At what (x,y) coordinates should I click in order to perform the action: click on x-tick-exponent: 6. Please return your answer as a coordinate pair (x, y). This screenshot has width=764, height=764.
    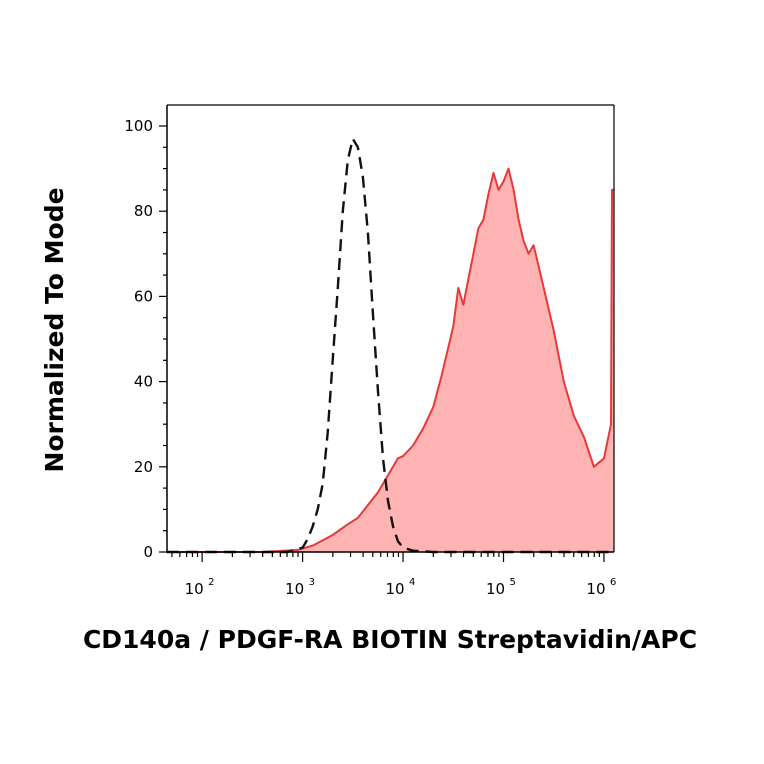
    Looking at the image, I should click on (613, 582).